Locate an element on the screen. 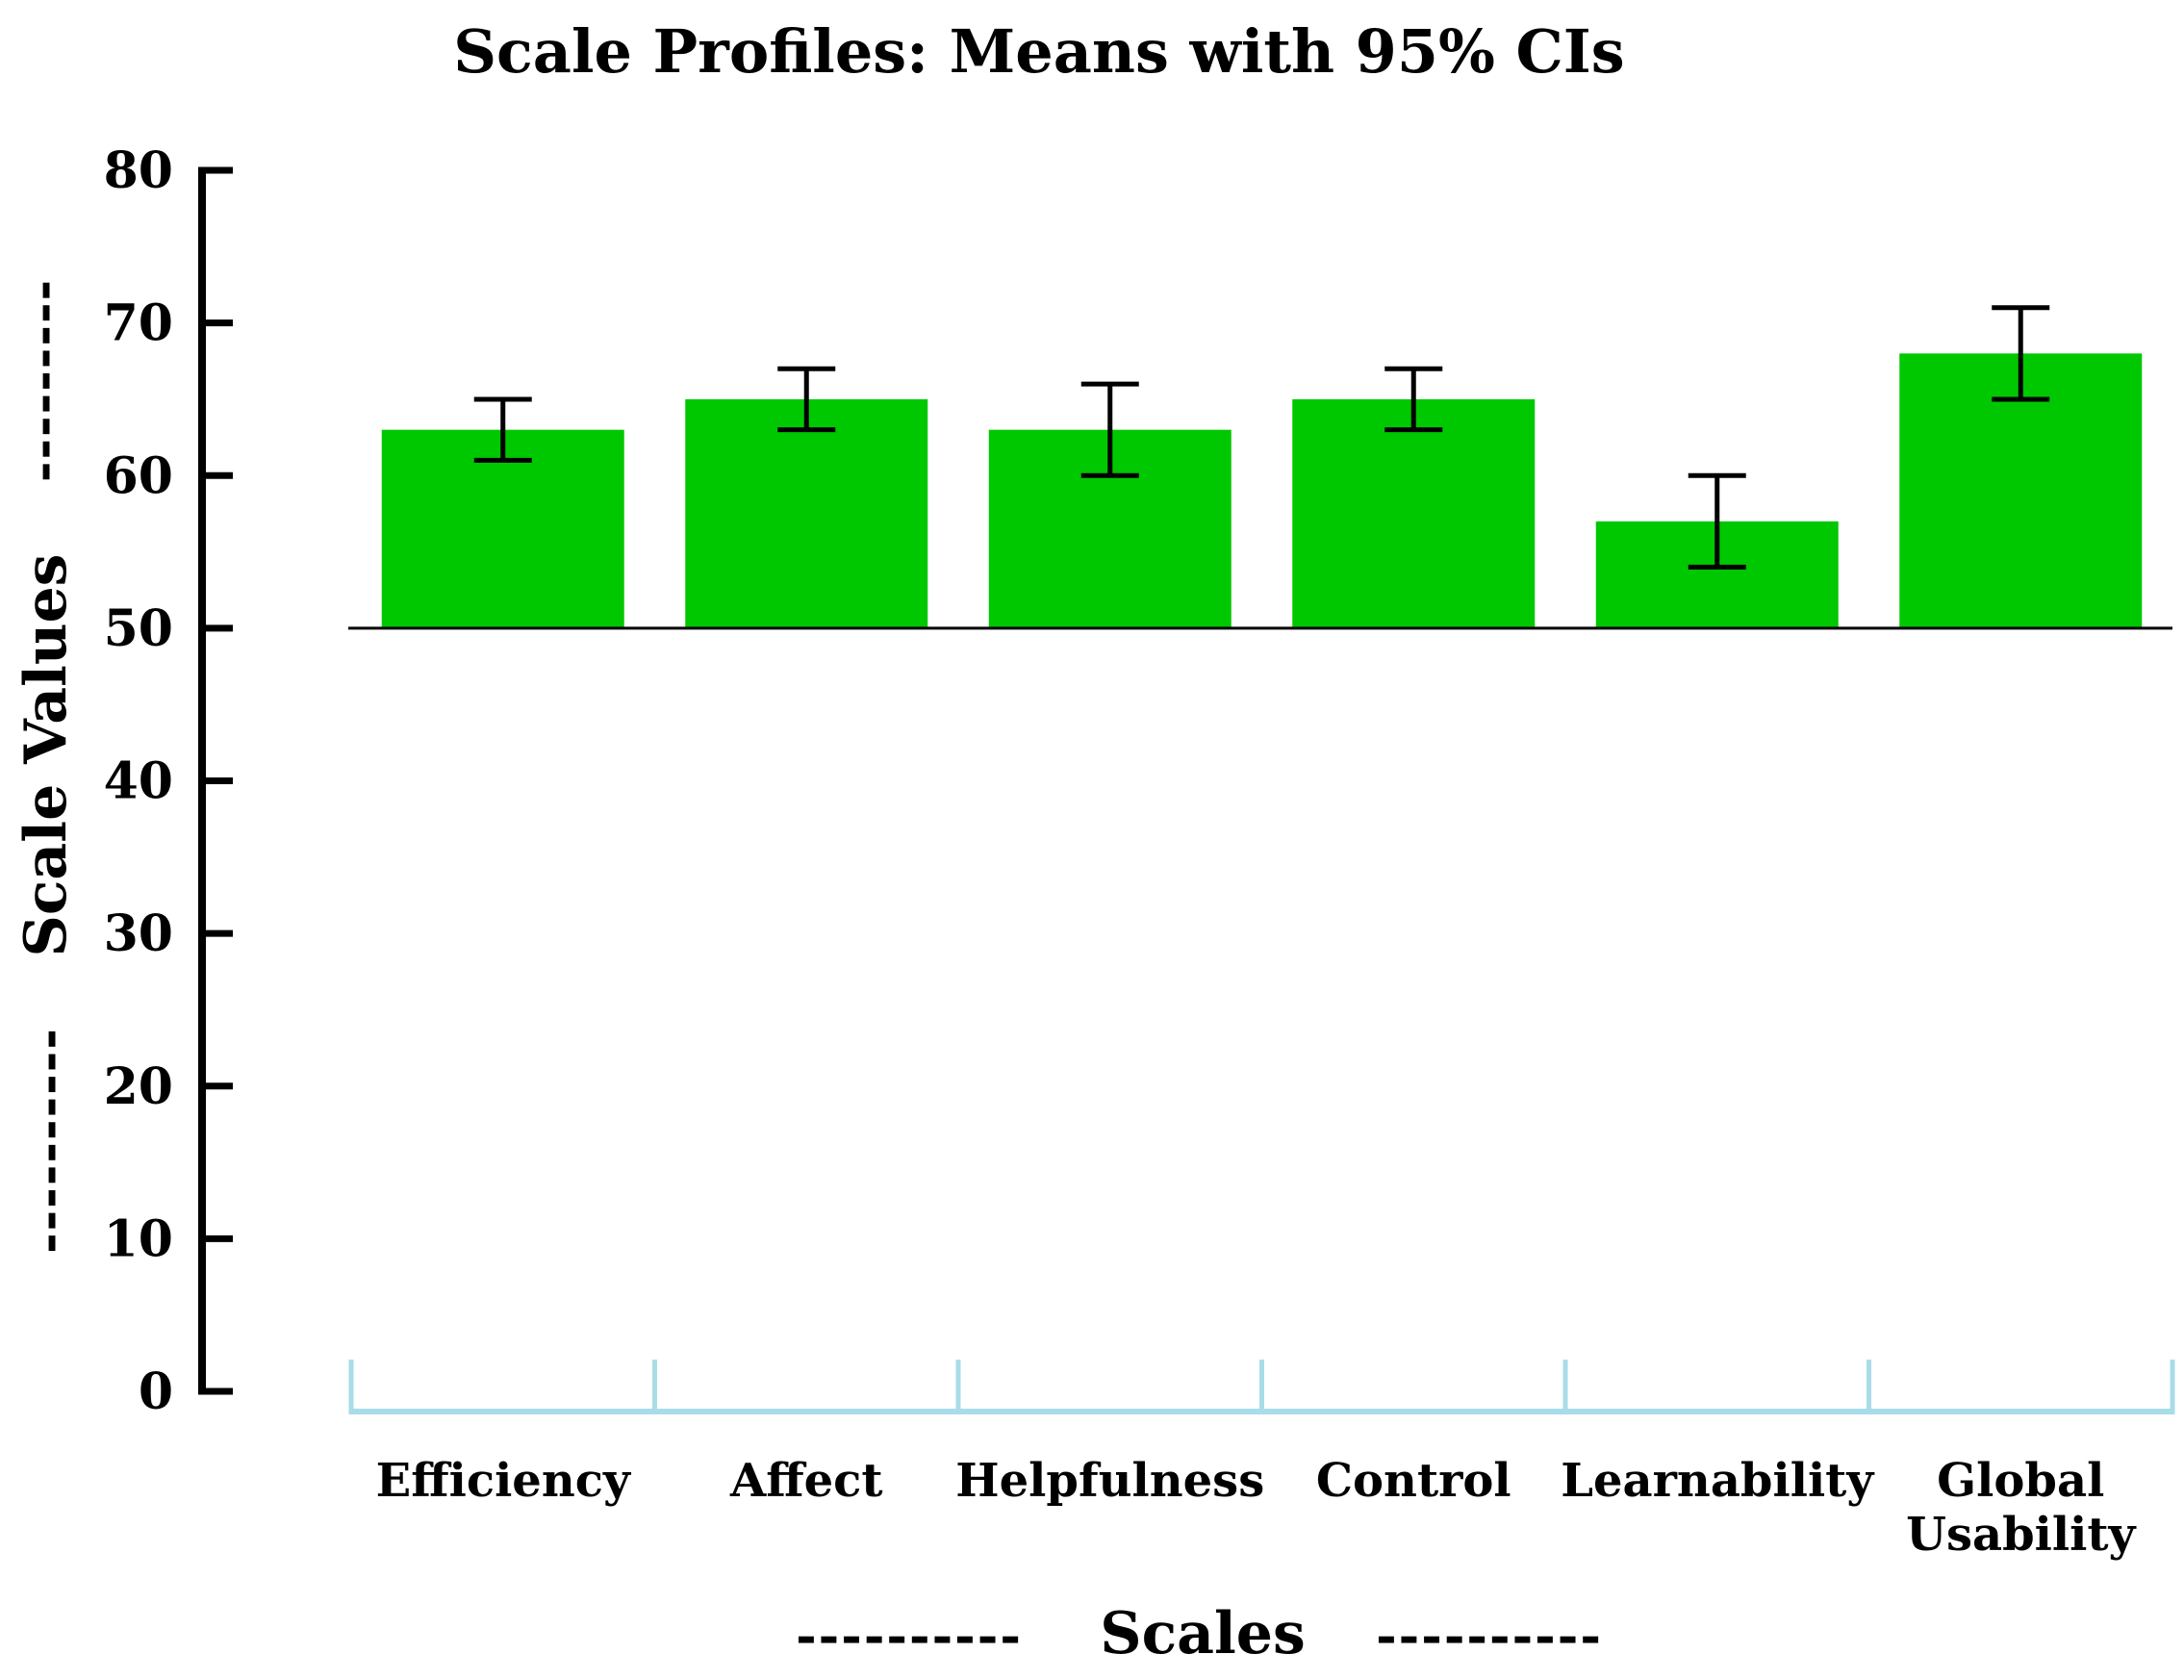 Image resolution: width=2184 pixels, height=1680 pixels. x-axis-label-decoration-right: ---------- is located at coordinates (1489, 1637).